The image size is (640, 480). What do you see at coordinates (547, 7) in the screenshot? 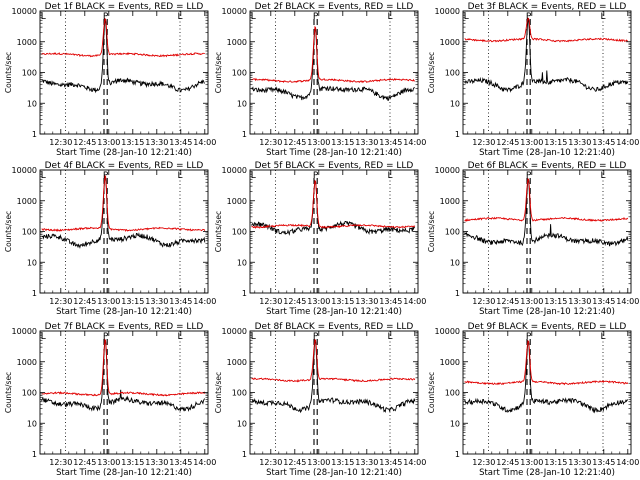
I see `panel-title: Det 3f BLACK = Events, RED = LLD` at bounding box center [547, 7].